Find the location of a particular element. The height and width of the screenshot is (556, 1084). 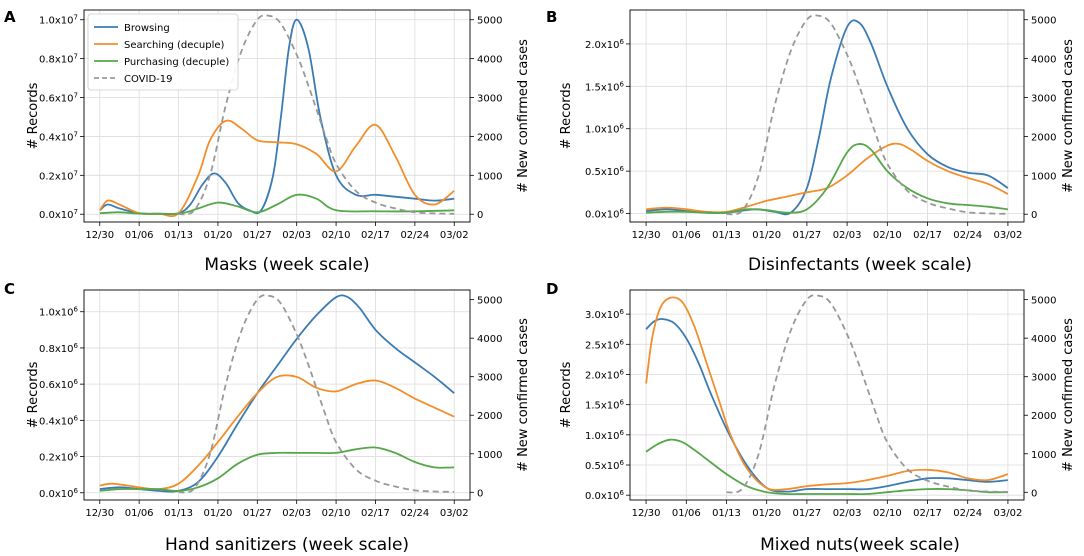

y-tick-label: 0.4x10⁶ is located at coordinates (59, 420).